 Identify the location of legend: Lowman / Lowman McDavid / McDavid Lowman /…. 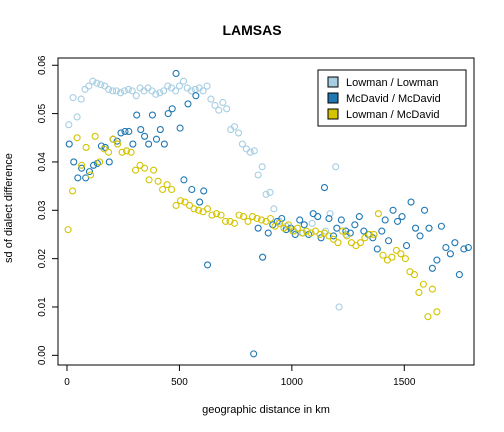
(392, 98).